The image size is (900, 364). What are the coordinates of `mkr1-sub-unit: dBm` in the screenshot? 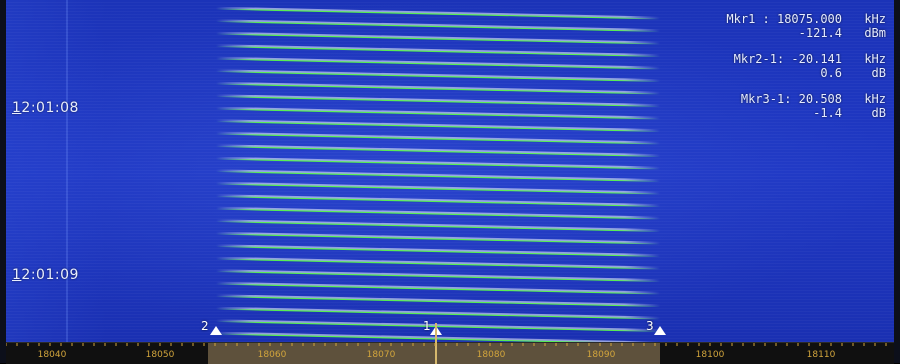 It's located at (875, 33).